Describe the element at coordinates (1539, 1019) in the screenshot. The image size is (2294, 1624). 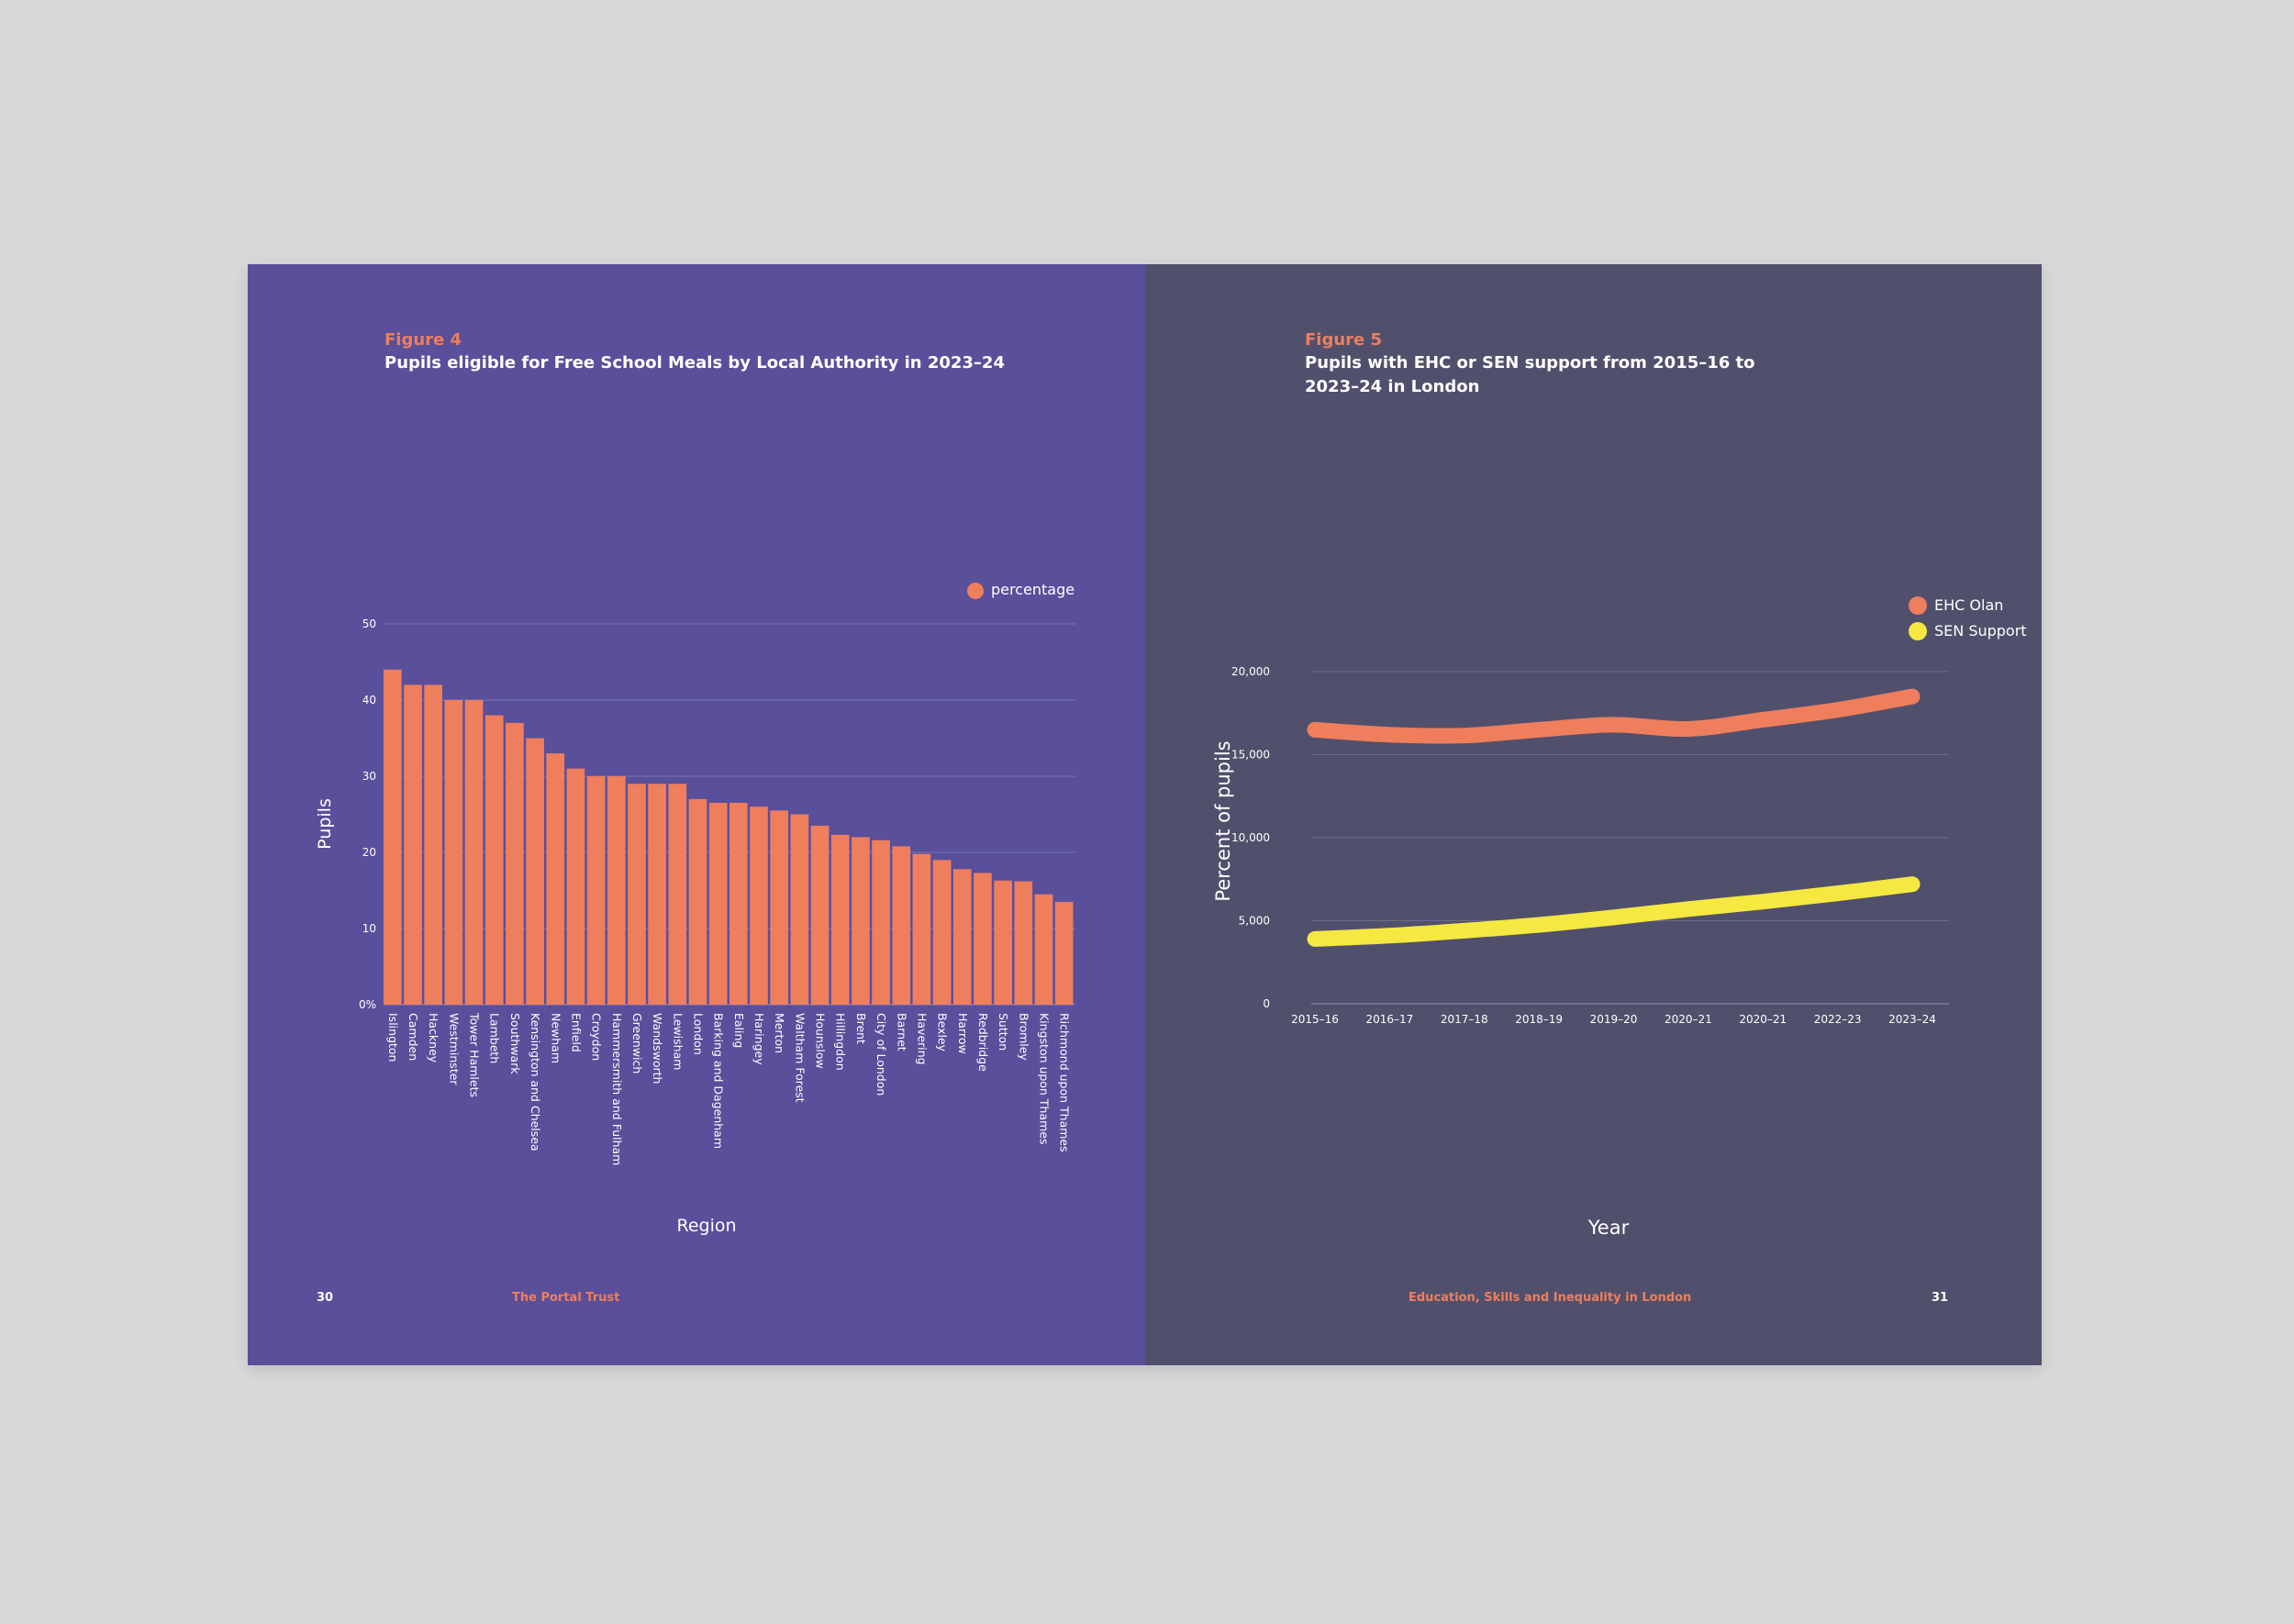
I see `line-x-tick-label: 2018–19` at that location.